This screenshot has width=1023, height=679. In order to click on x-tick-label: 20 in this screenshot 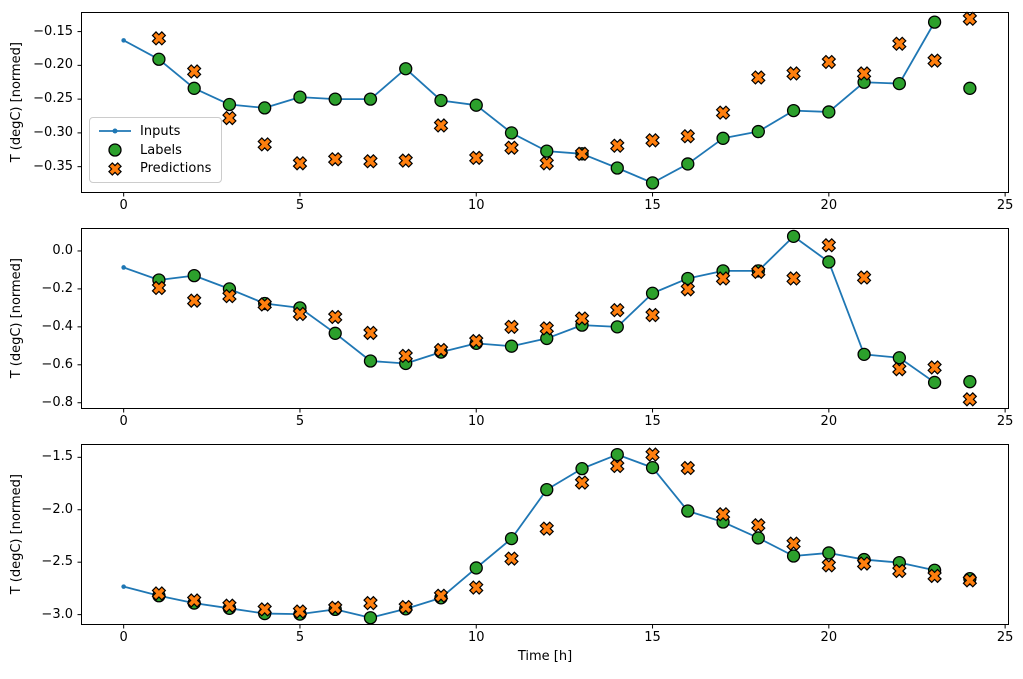, I will do `click(829, 205)`.